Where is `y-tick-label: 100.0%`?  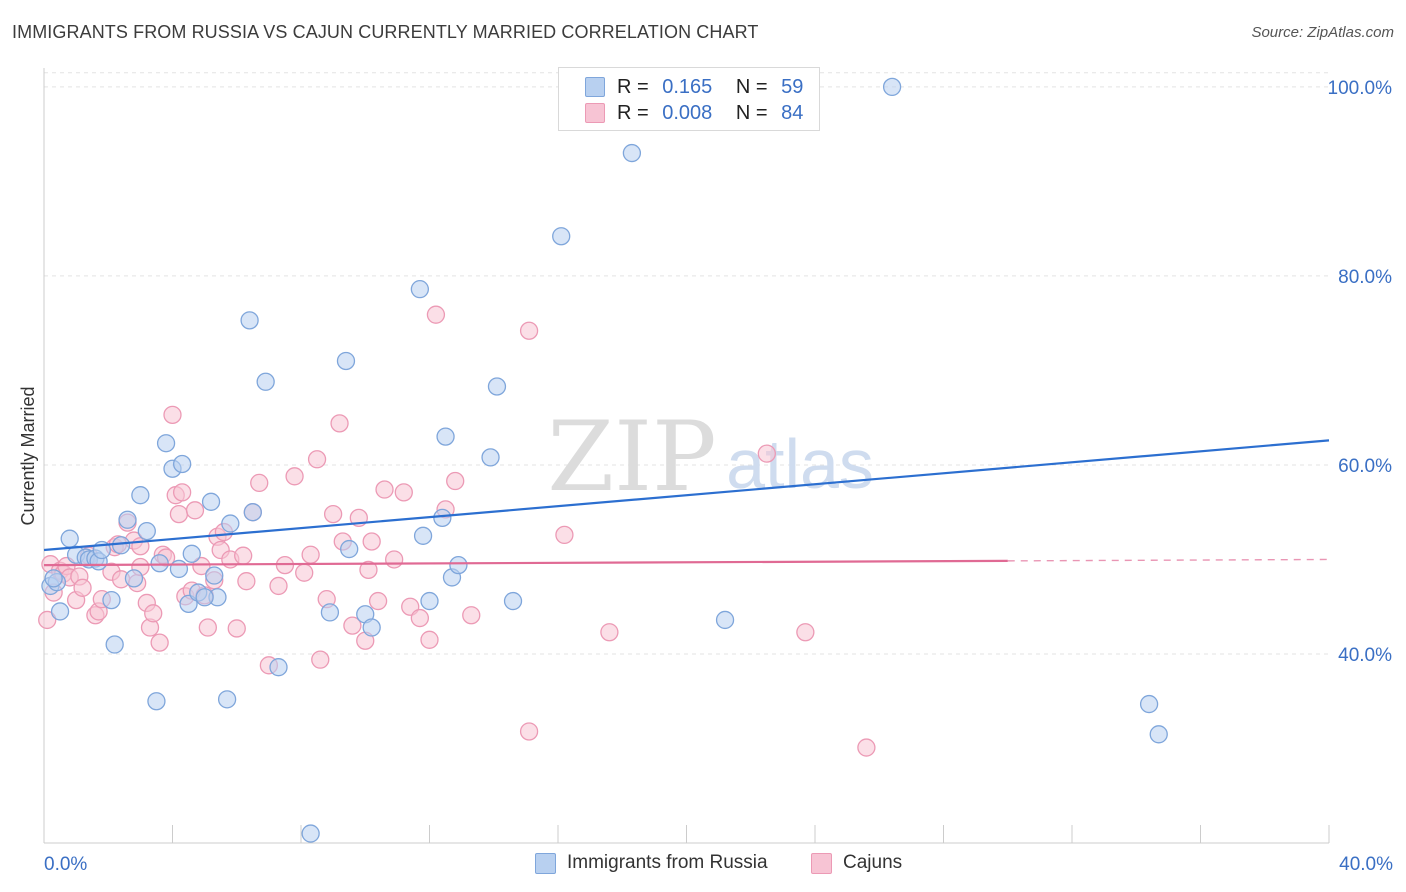 y-tick-label: 100.0% is located at coordinates (1360, 88).